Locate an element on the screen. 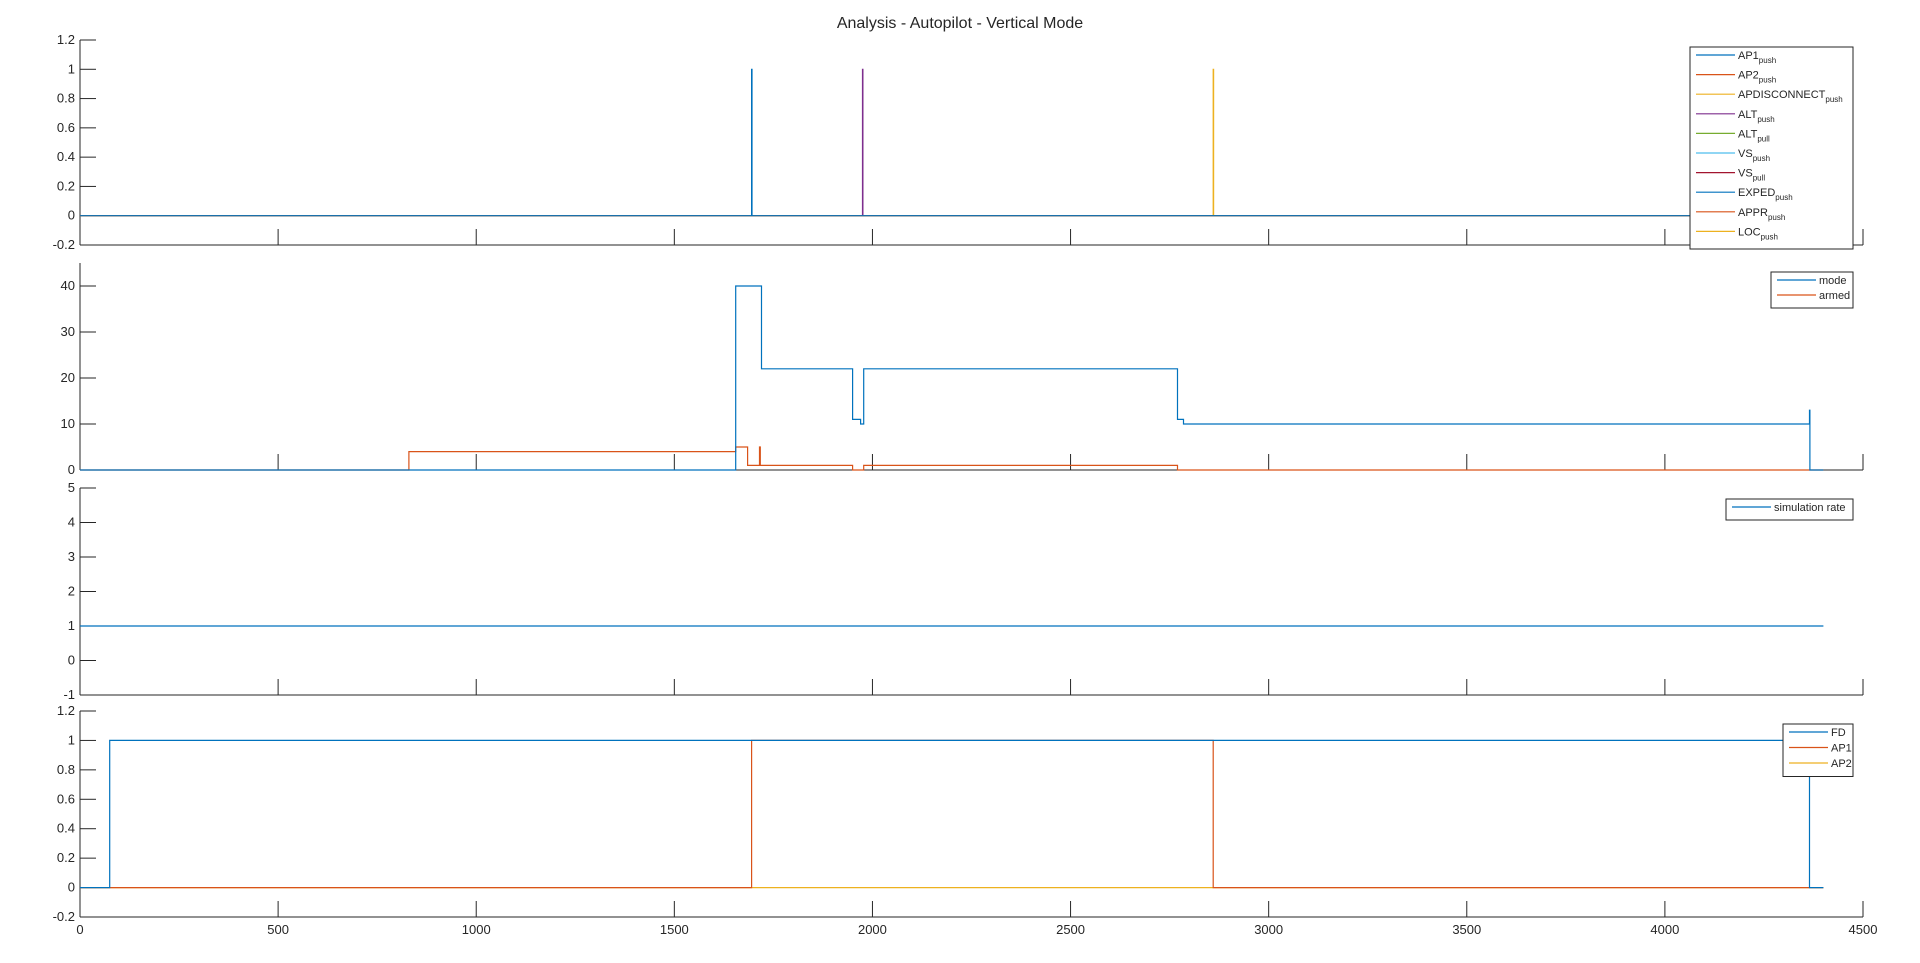 Image resolution: width=1920 pixels, height=963 pixels. y-tick-label: 5 is located at coordinates (71, 487).